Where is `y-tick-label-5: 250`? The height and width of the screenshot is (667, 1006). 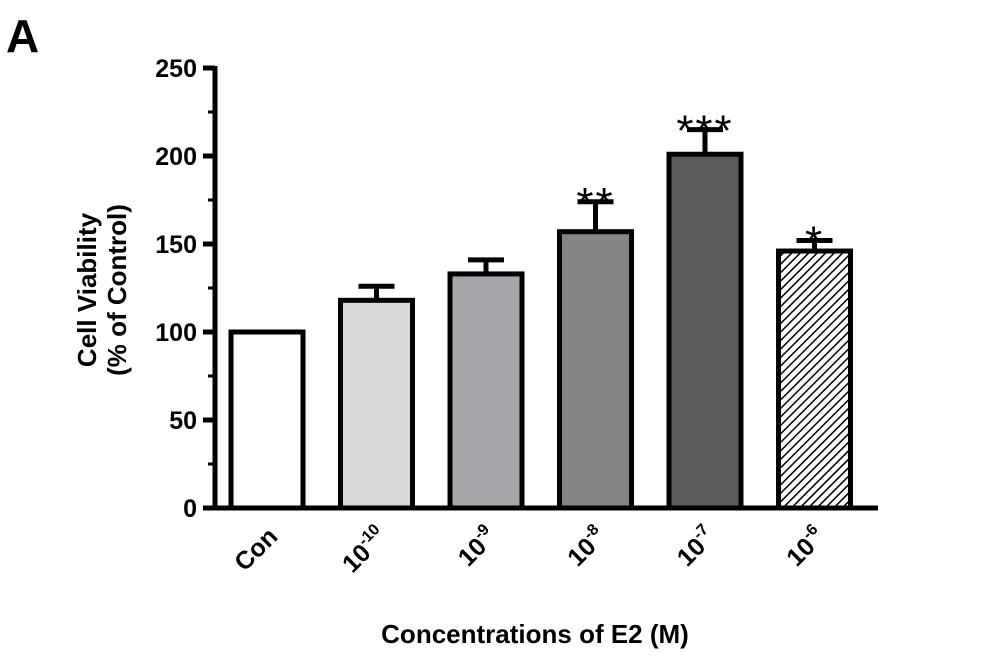 y-tick-label-5: 250 is located at coordinates (176, 69).